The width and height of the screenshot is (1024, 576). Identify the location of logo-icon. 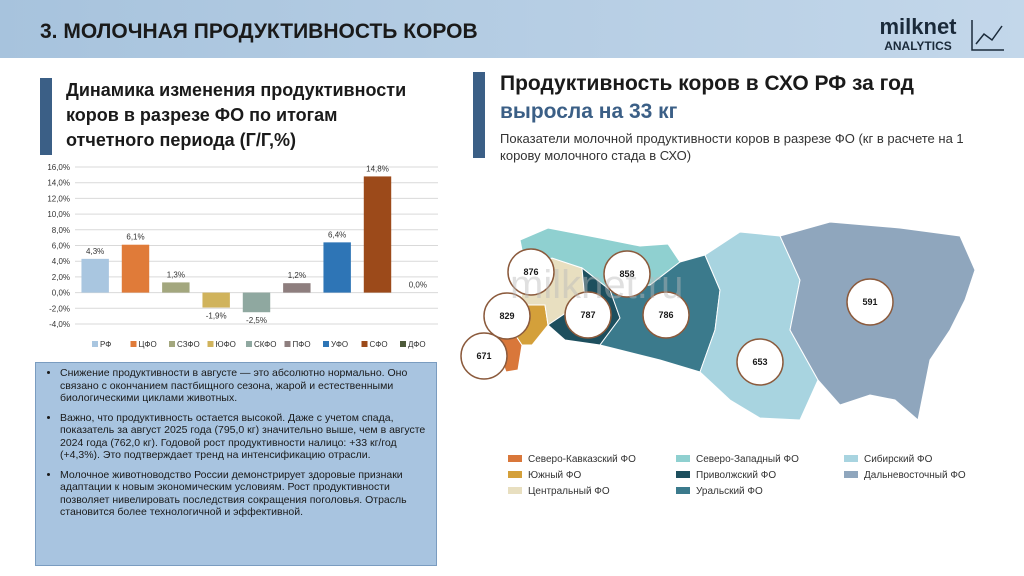
(987, 35).